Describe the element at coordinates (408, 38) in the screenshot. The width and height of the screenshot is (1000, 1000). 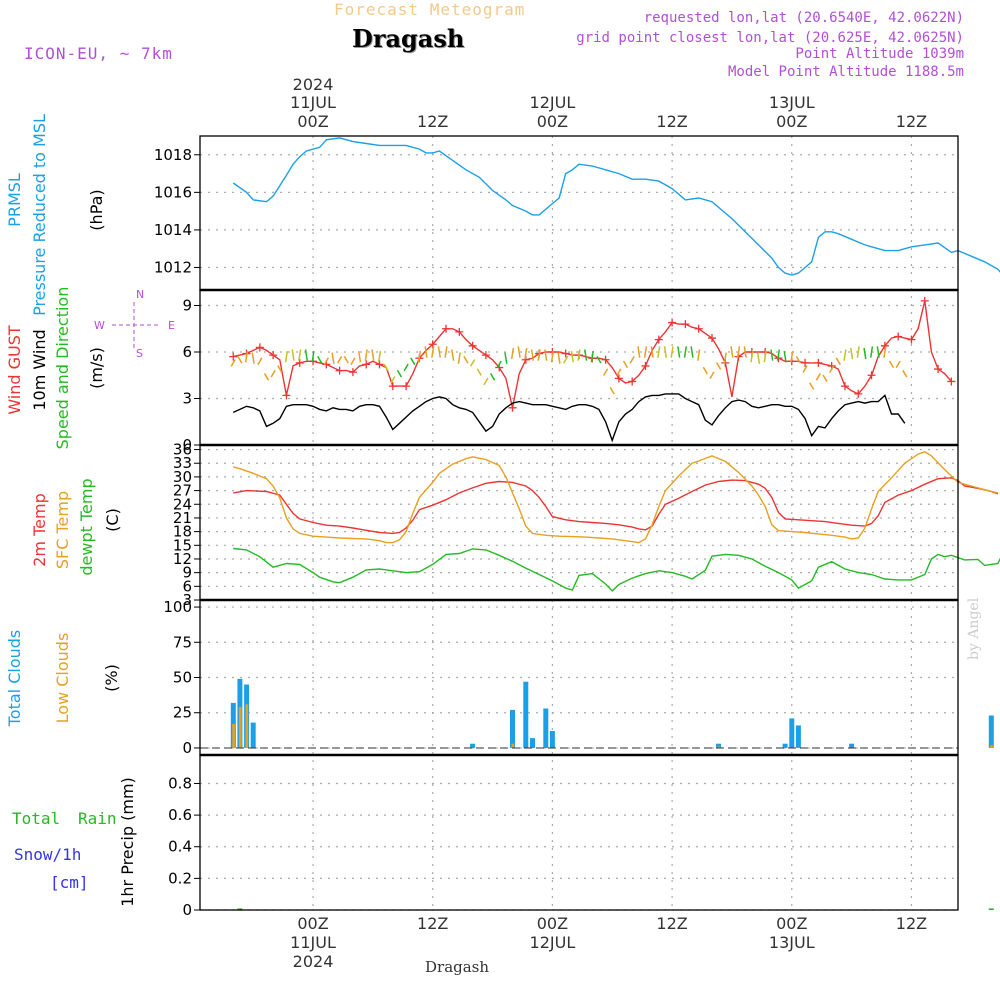
I see `station-title: Dragash` at that location.